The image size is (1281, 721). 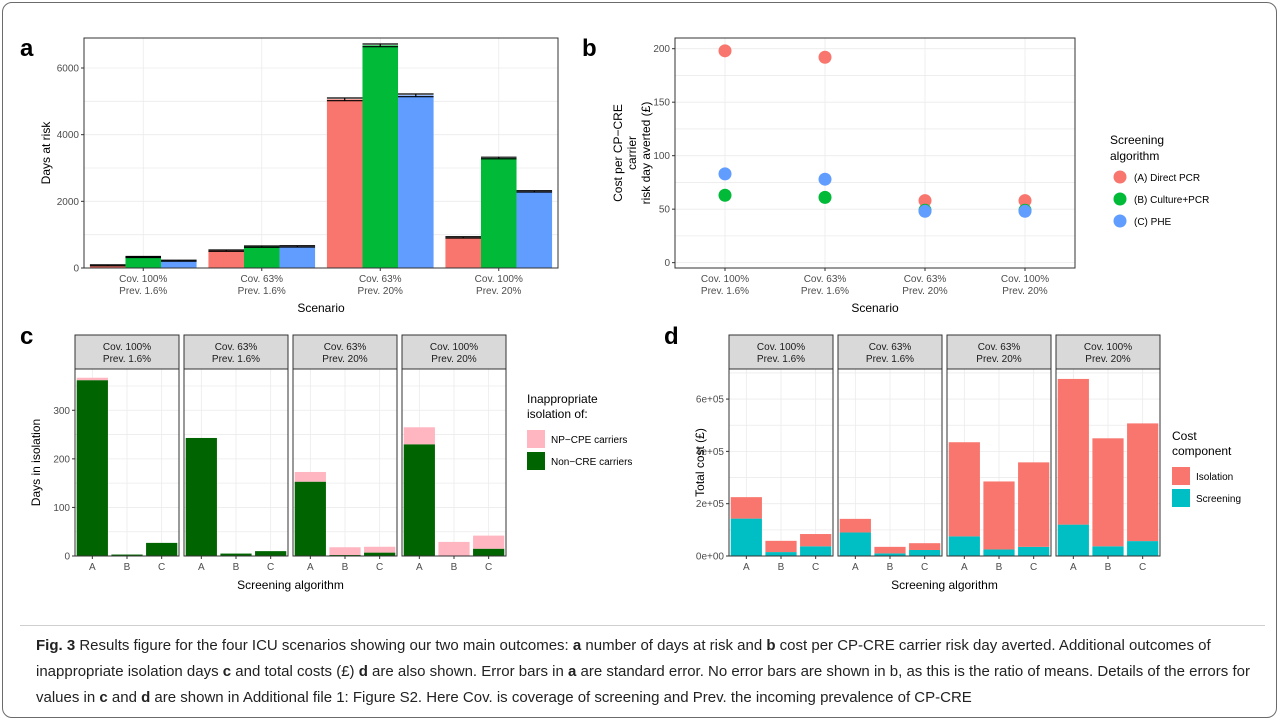 I want to click on panel-b-xtick-label: Prev. 20%, so click(x=1024, y=291).